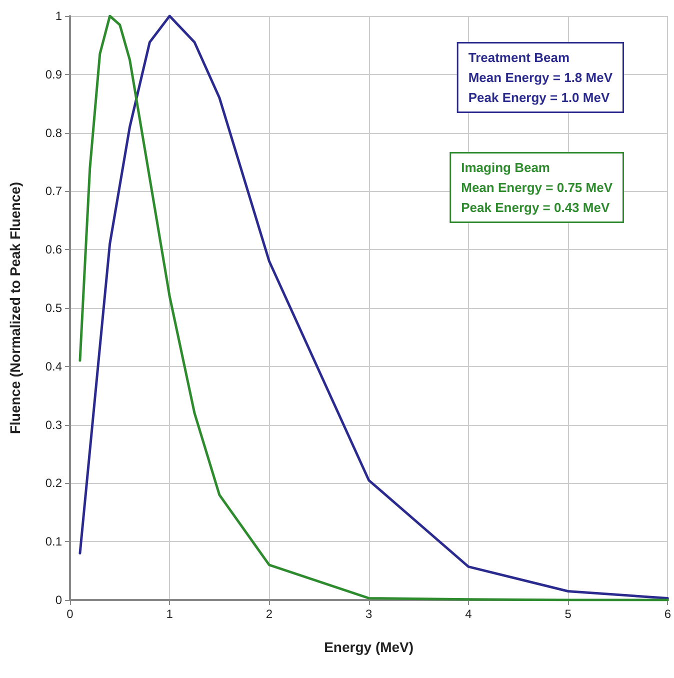  What do you see at coordinates (53, 366) in the screenshot?
I see `y-tick-label: 0.4` at bounding box center [53, 366].